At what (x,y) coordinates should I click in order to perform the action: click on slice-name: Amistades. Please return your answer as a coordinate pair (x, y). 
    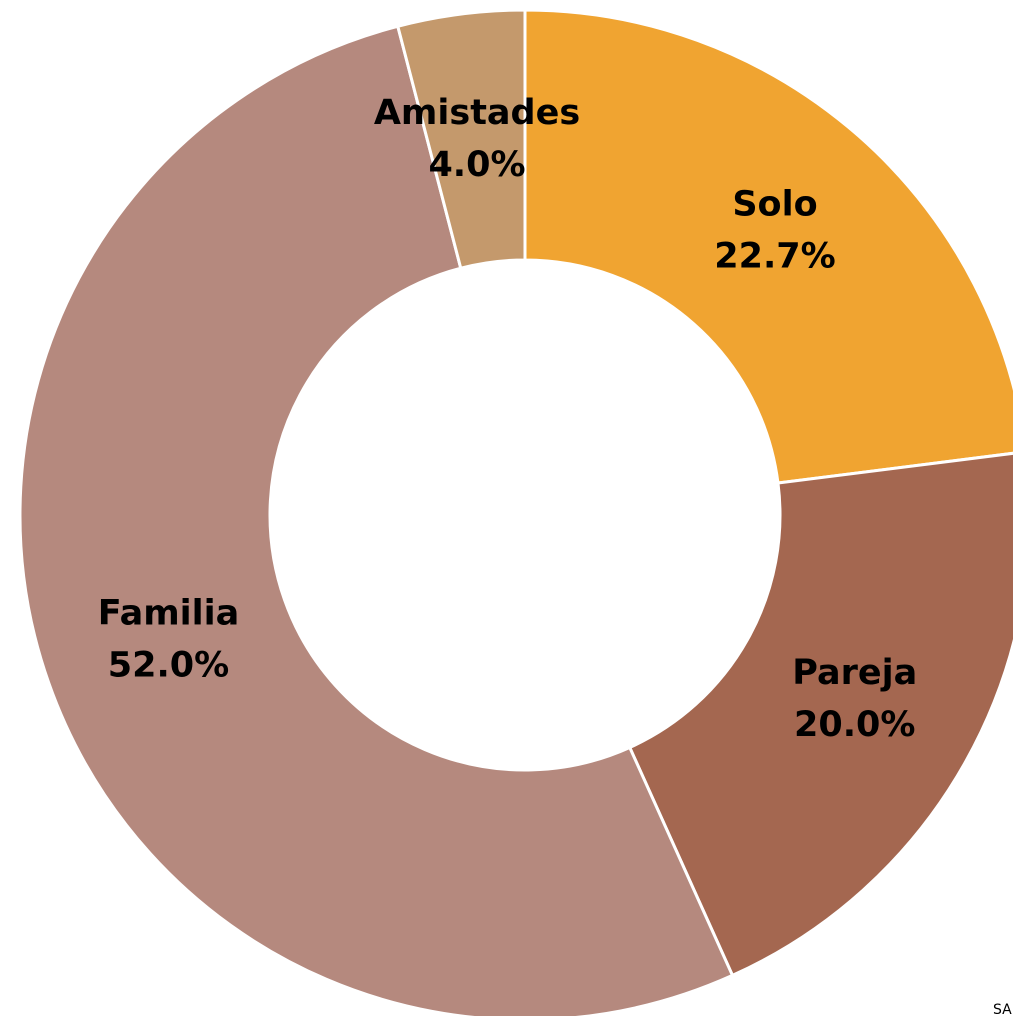
    Looking at the image, I should click on (477, 113).